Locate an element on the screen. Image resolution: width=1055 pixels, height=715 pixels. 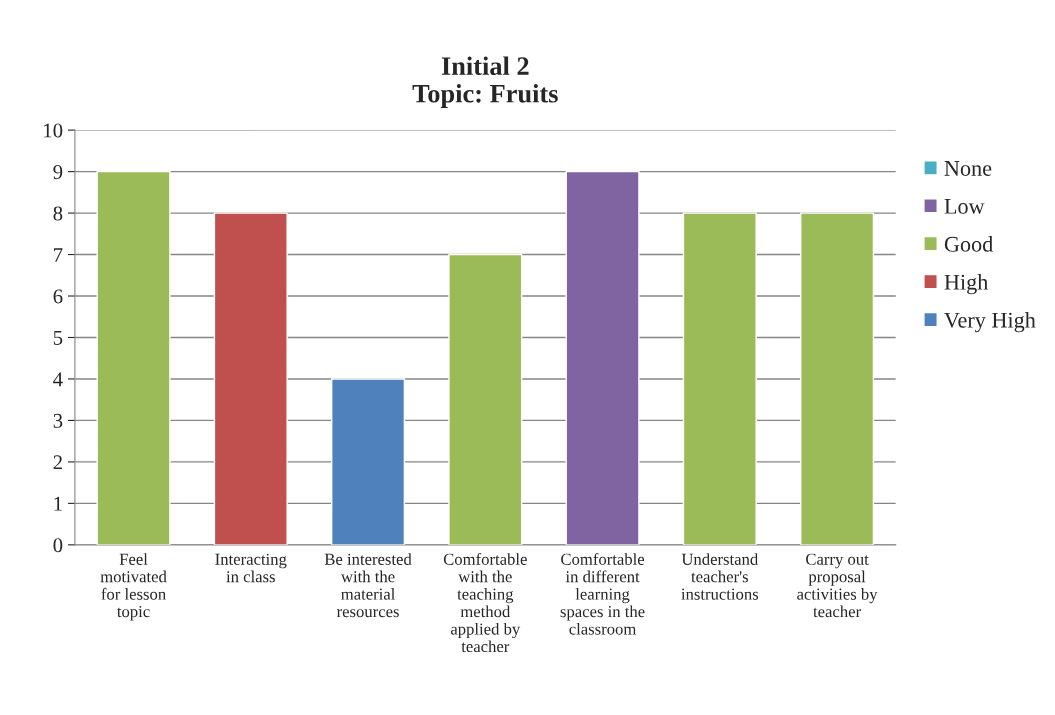
x-tick-label: Feel motivated for lesson topic is located at coordinates (133, 587).